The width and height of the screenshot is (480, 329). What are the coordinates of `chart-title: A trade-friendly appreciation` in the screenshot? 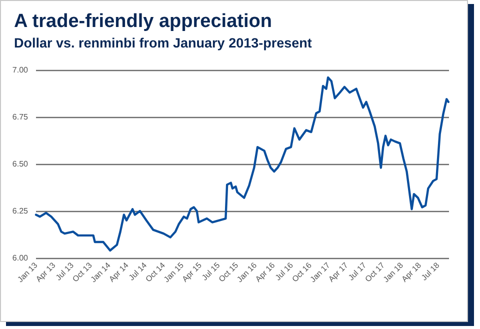 It's located at (143, 21).